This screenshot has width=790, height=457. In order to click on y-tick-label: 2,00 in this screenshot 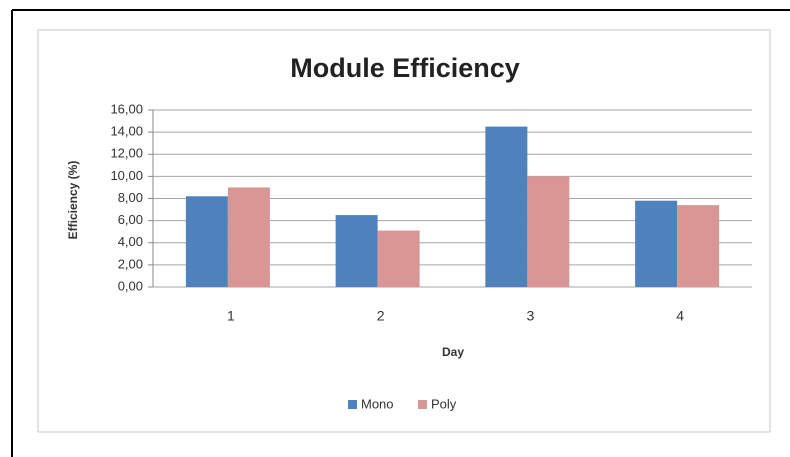, I will do `click(130, 263)`.